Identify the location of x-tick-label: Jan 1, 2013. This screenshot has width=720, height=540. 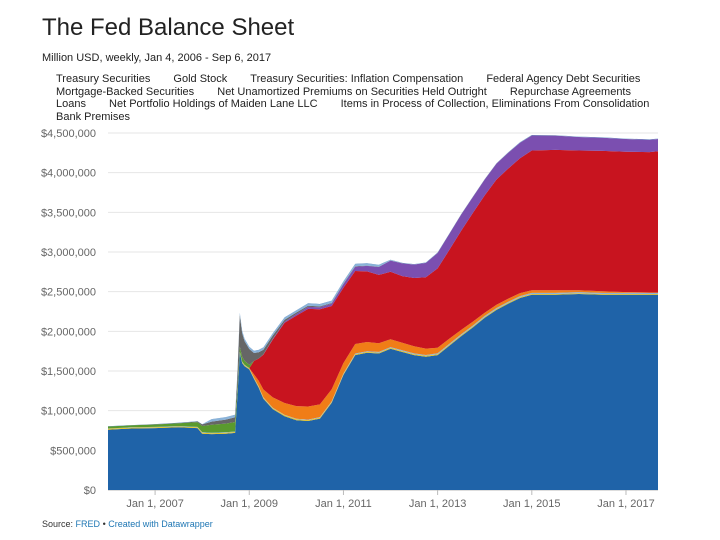
(438, 504).